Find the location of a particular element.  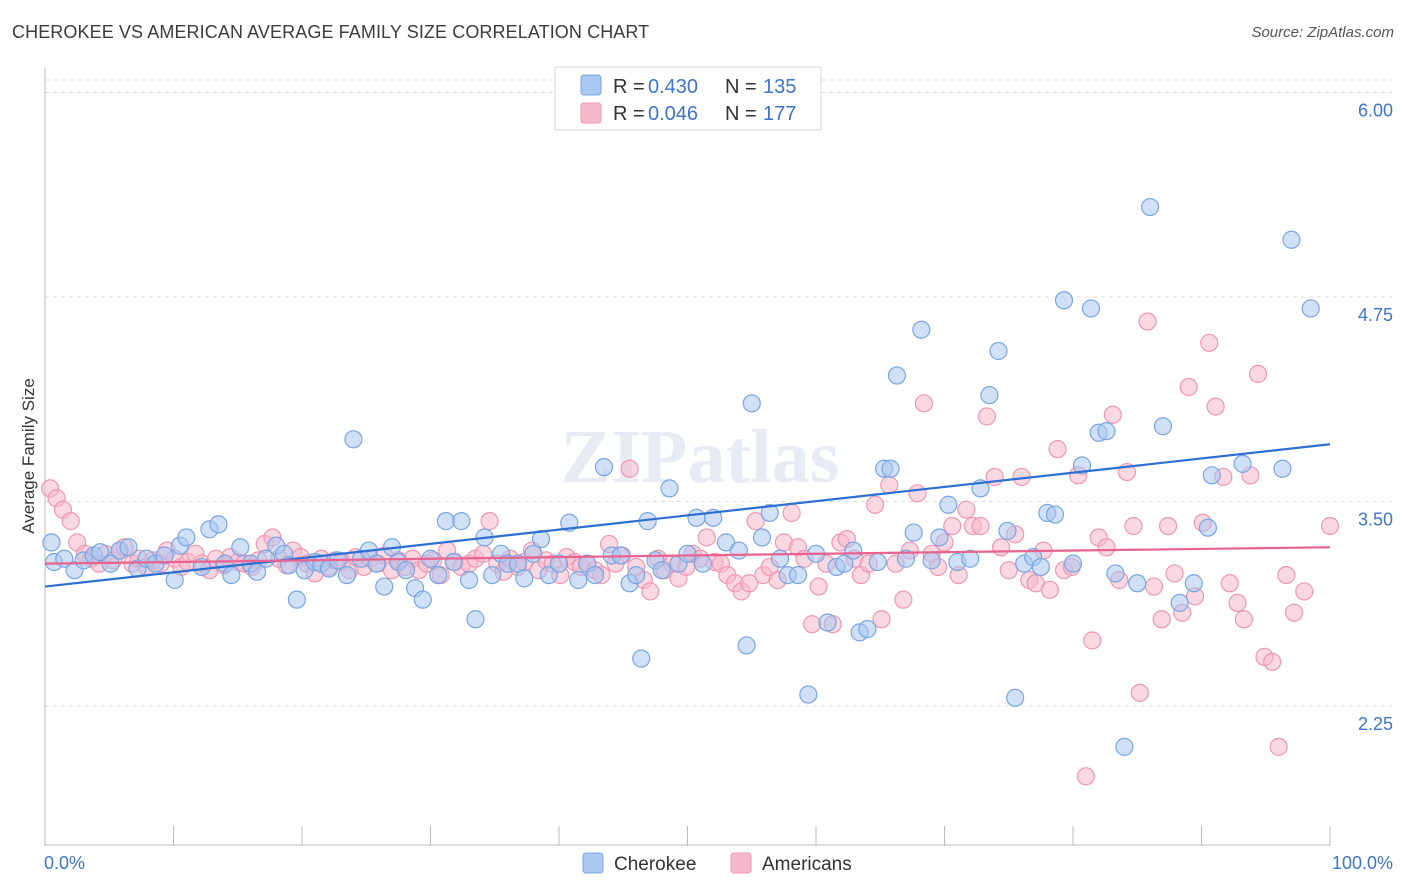

source-credit: Source: ZipAtlas.com is located at coordinates (1322, 32).